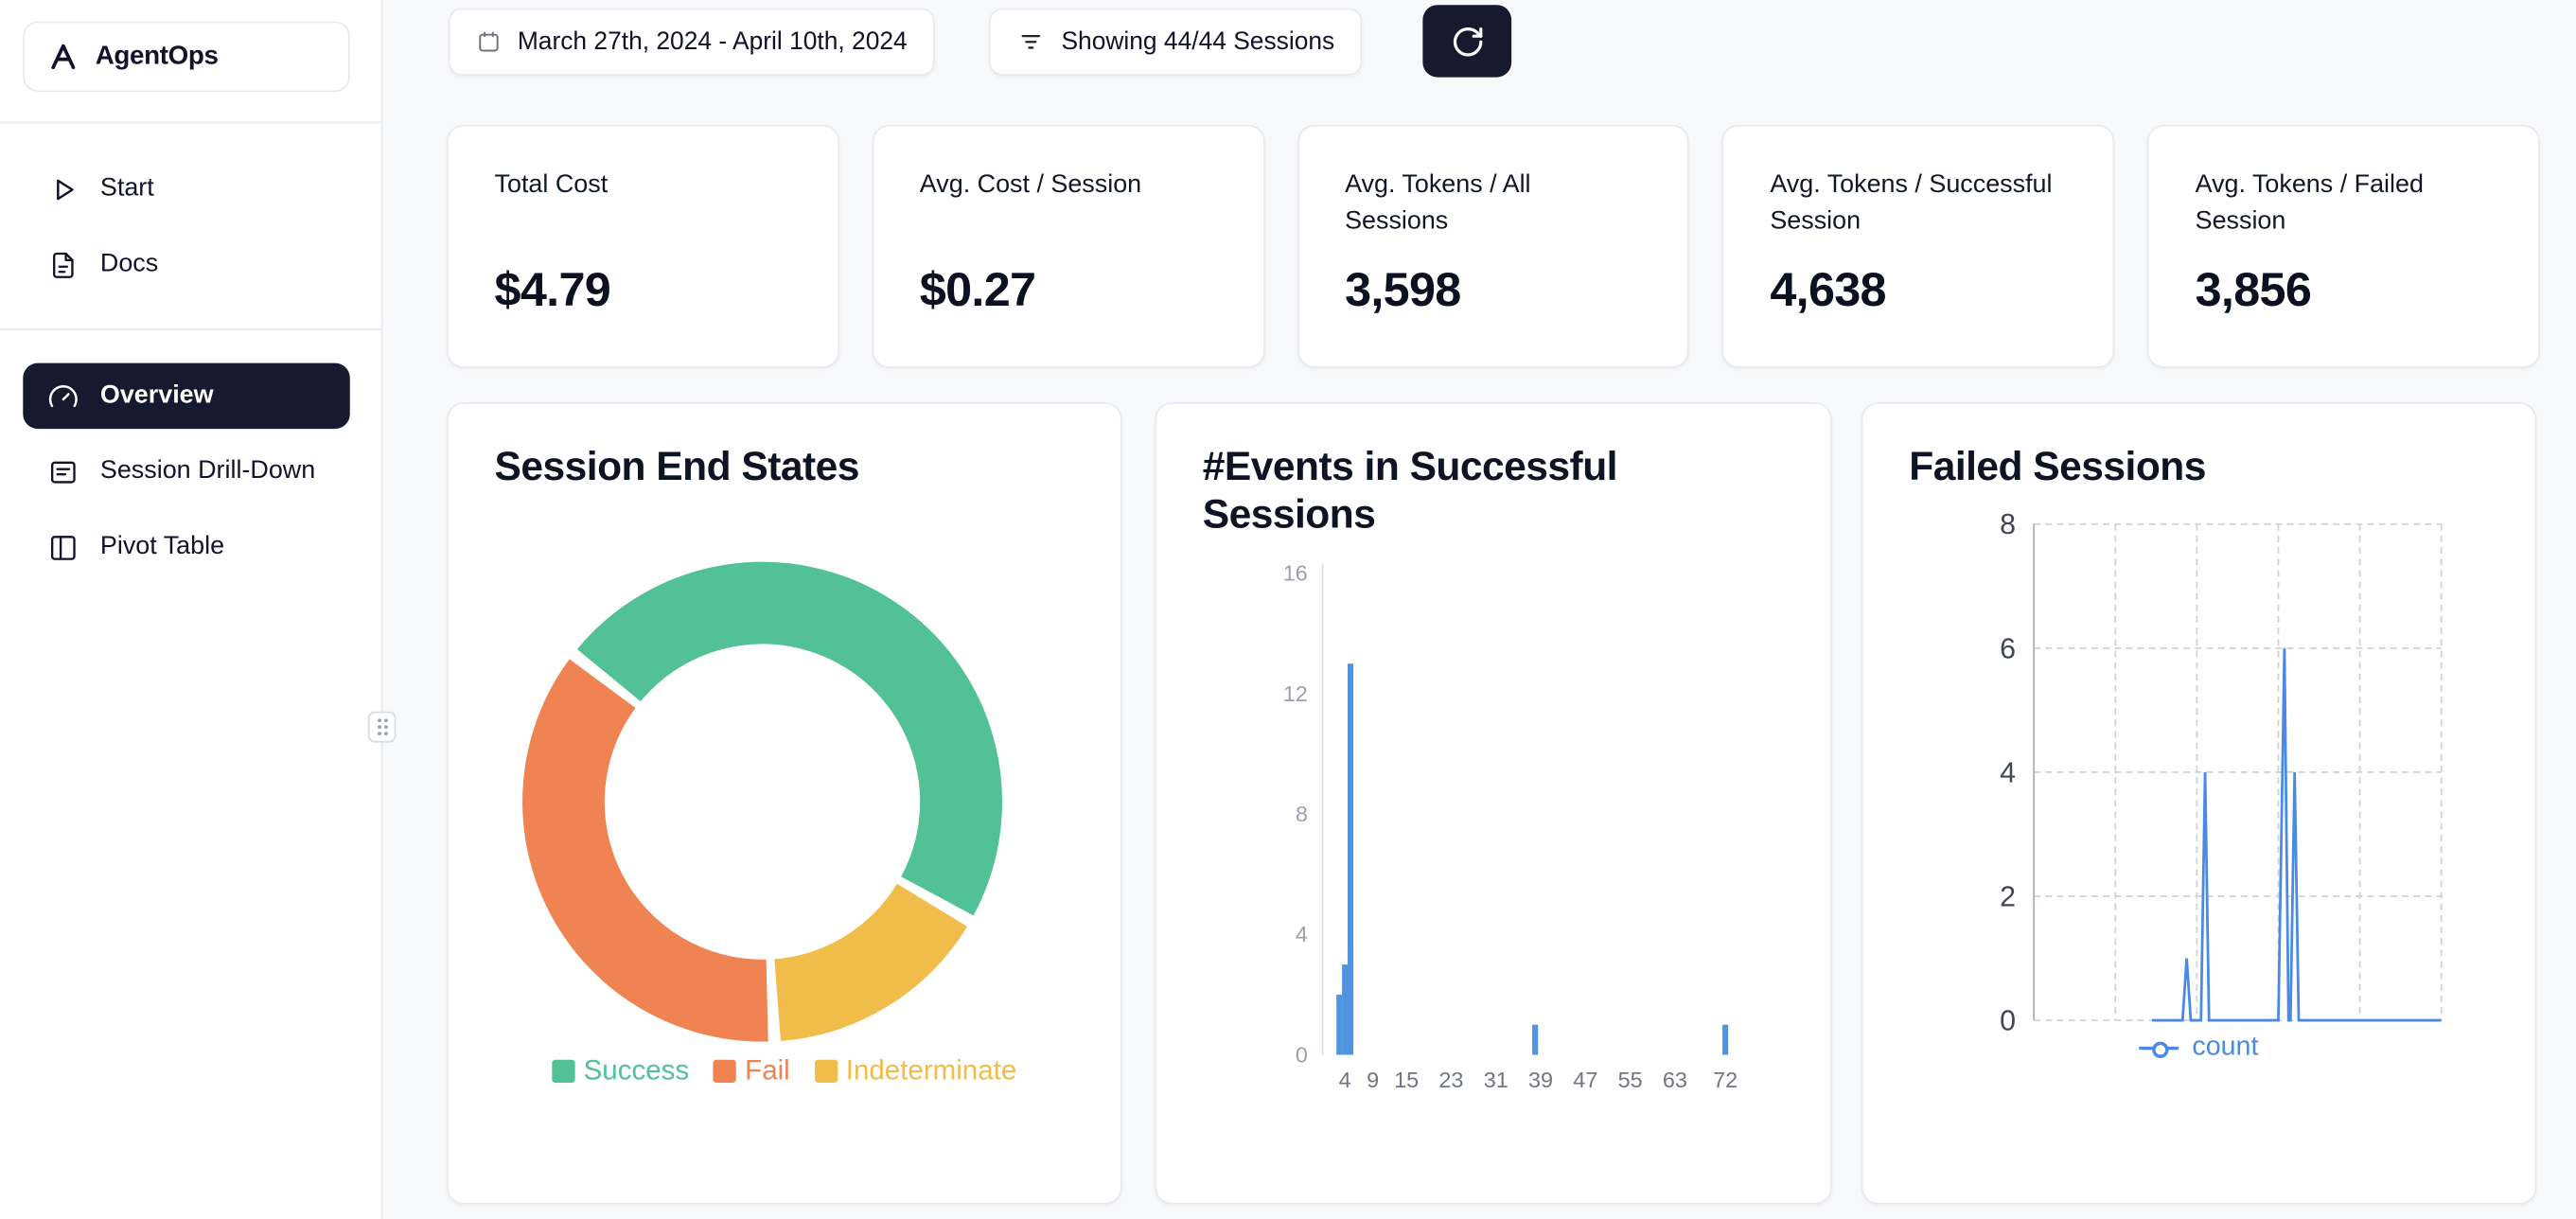 The image size is (2576, 1219). Describe the element at coordinates (1585, 1080) in the screenshot. I see `svg-text: 47` at that location.